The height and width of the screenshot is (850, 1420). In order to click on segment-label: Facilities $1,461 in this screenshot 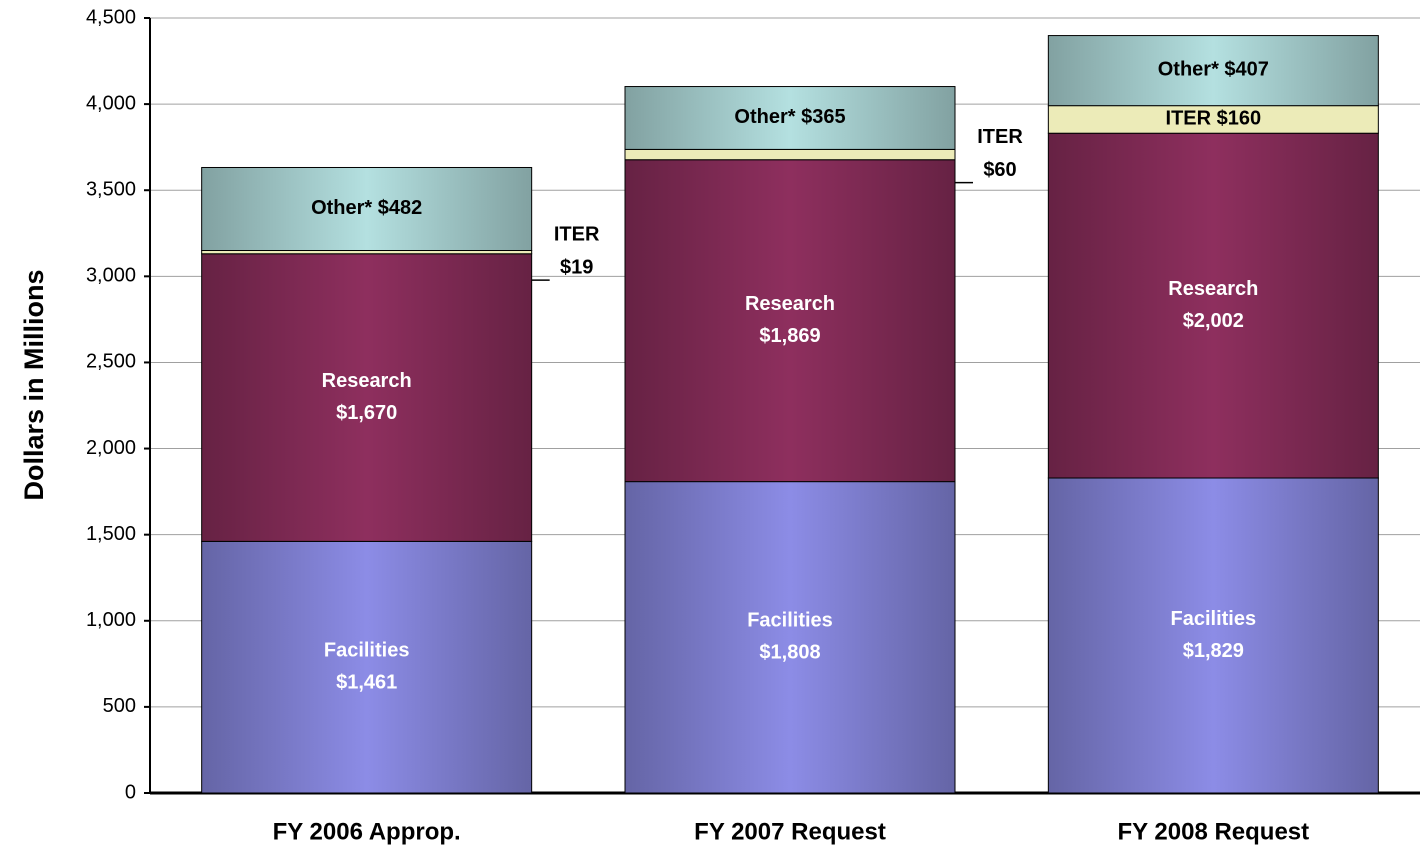, I will do `click(367, 666)`.